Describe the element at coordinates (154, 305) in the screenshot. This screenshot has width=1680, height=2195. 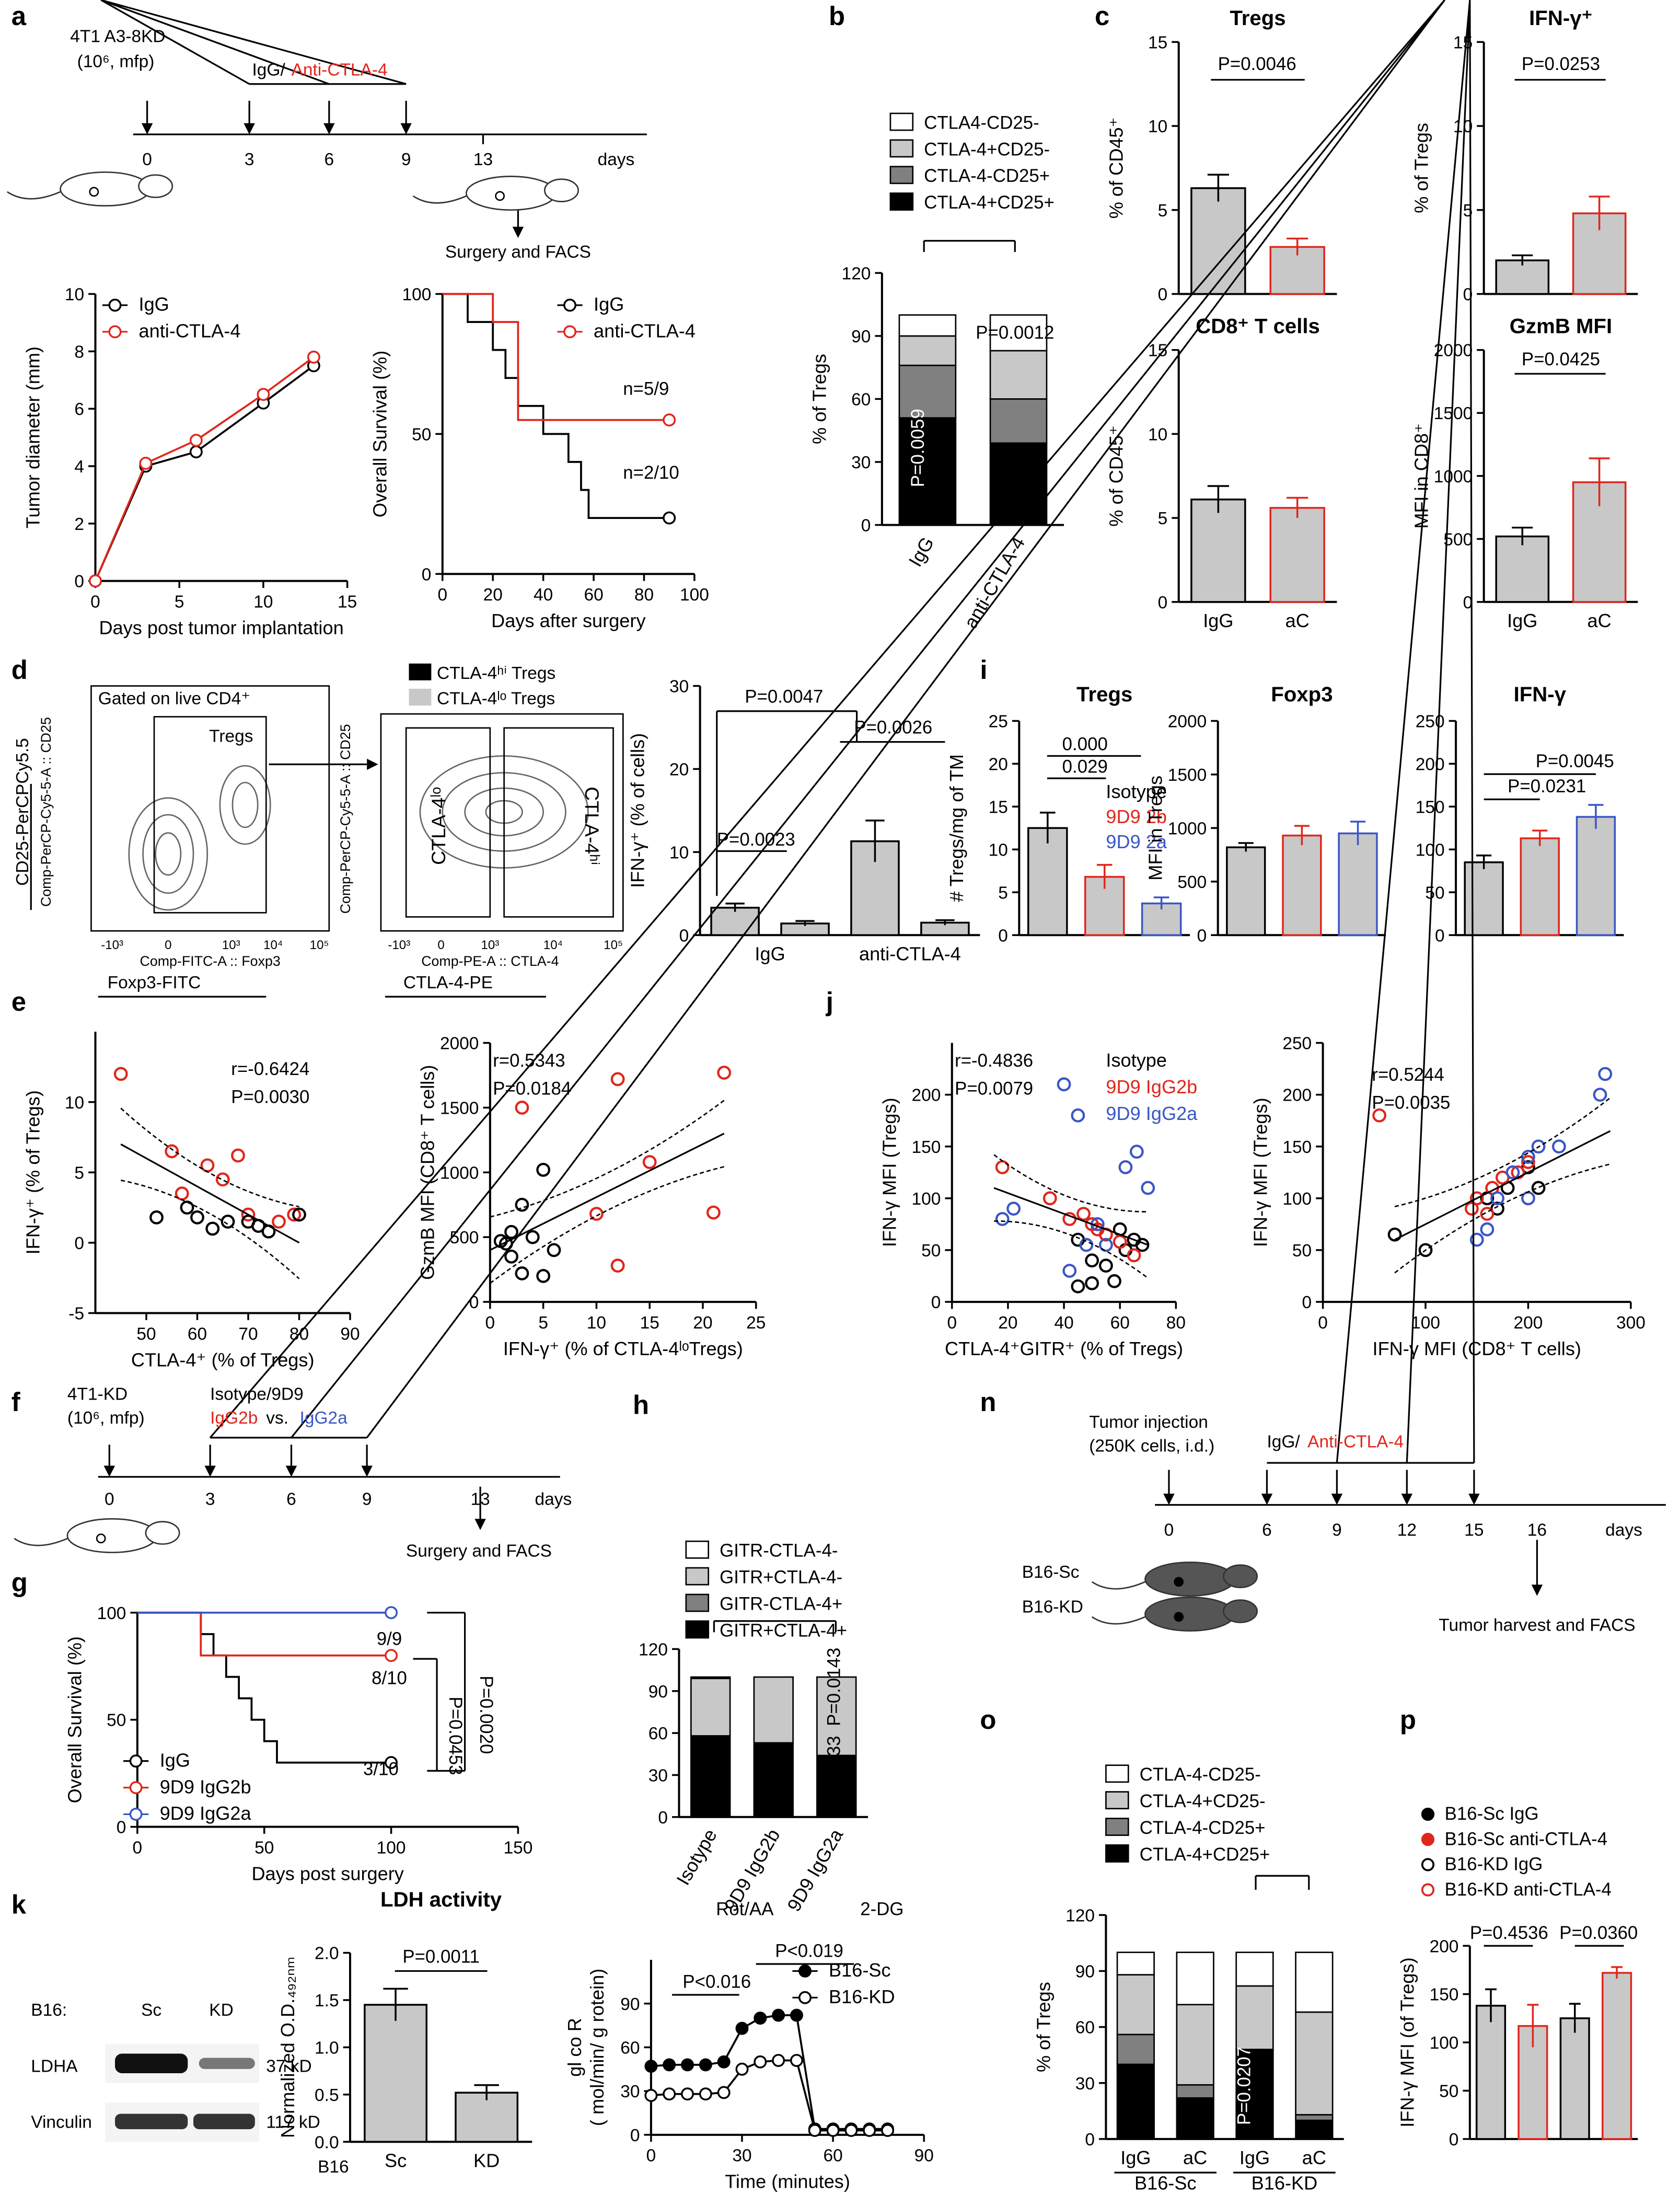
I see `legend-label: IgG` at that location.